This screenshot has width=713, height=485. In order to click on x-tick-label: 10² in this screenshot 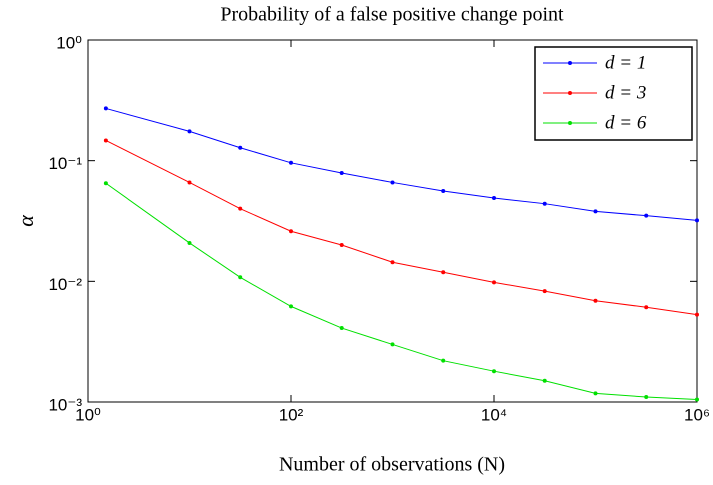, I will do `click(291, 414)`.